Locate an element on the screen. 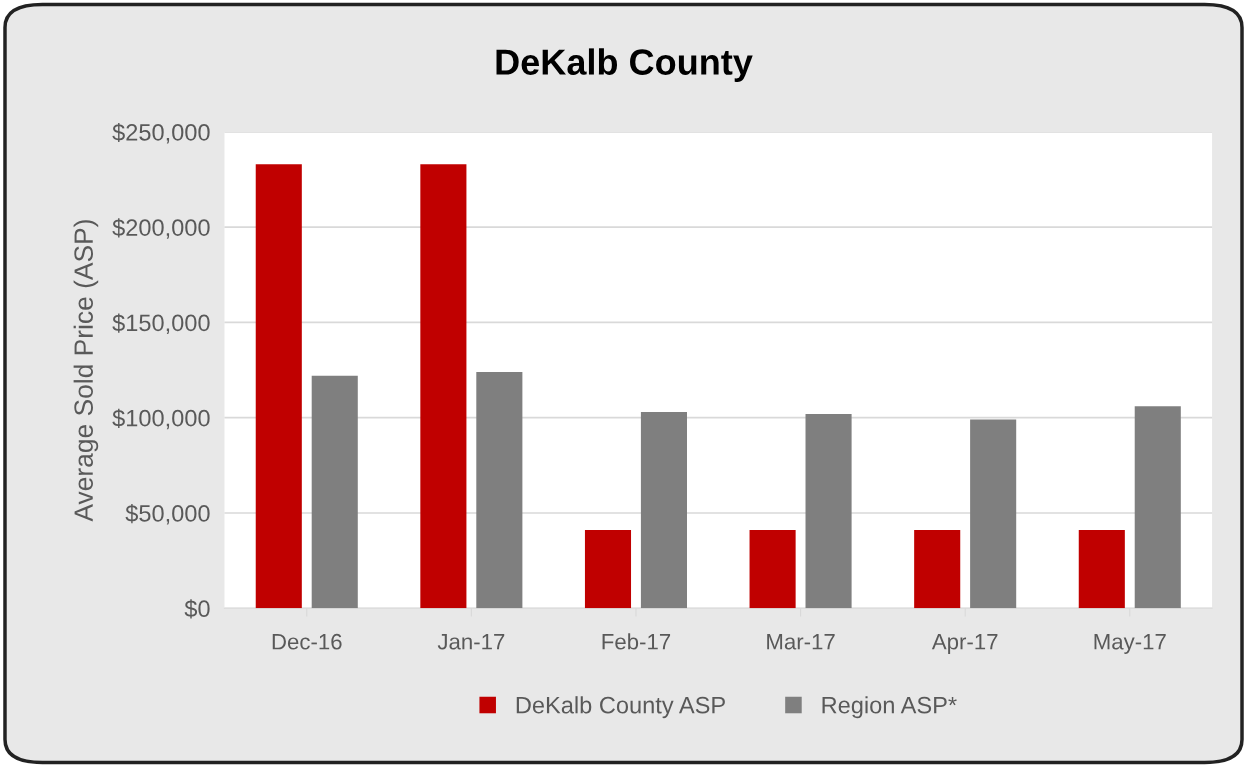  x-tick-label: May-17 is located at coordinates (1130, 644).